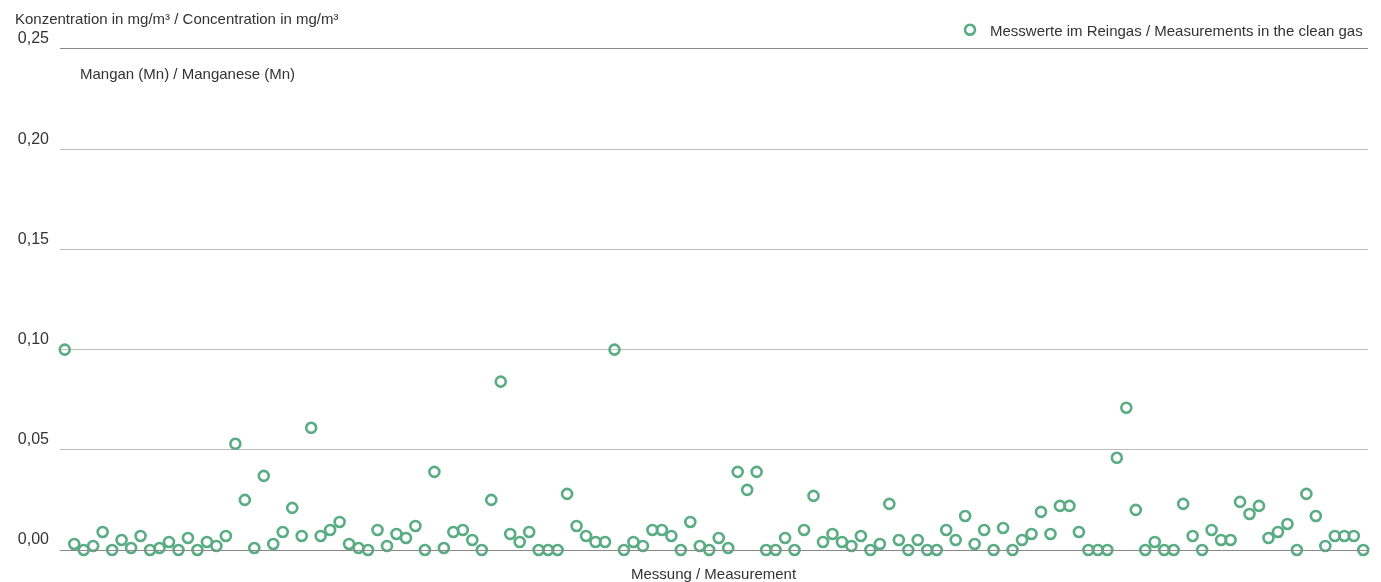 Image resolution: width=1381 pixels, height=582 pixels. Describe the element at coordinates (33, 138) in the screenshot. I see `y-tick-label: 0,20` at that location.